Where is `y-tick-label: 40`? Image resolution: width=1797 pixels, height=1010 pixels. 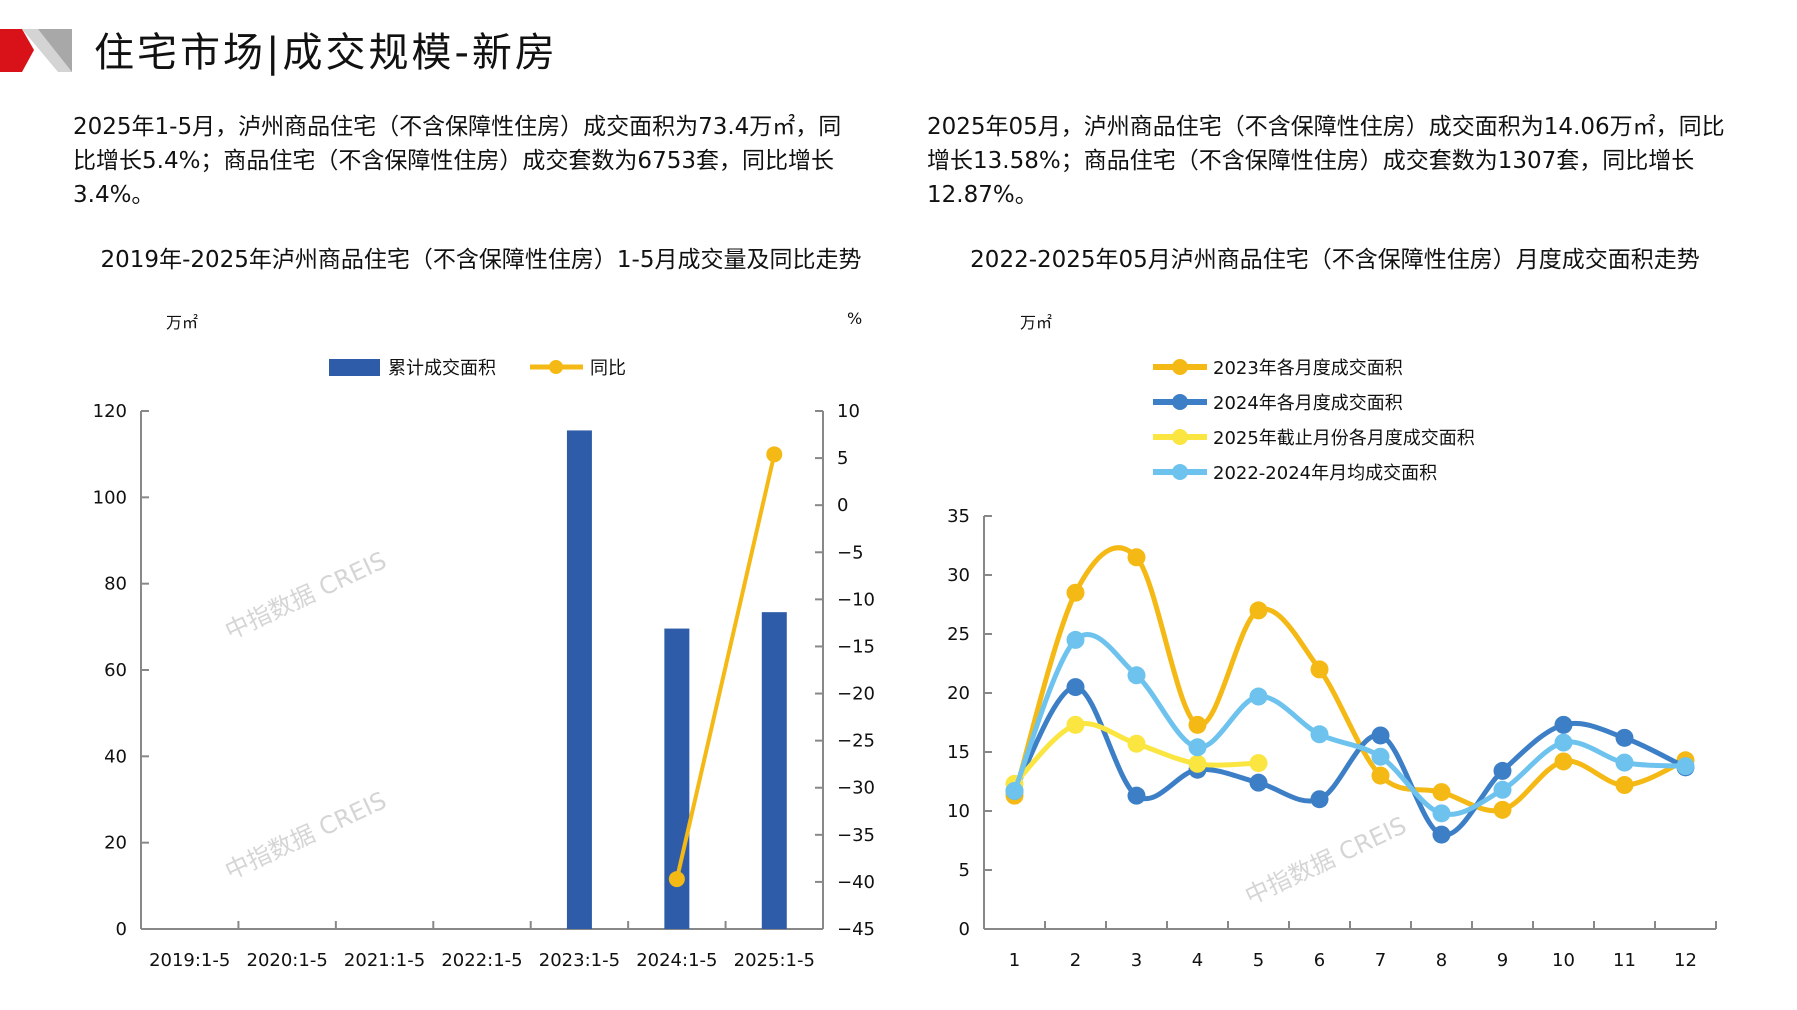
y-tick-label: 40 is located at coordinates (115, 756).